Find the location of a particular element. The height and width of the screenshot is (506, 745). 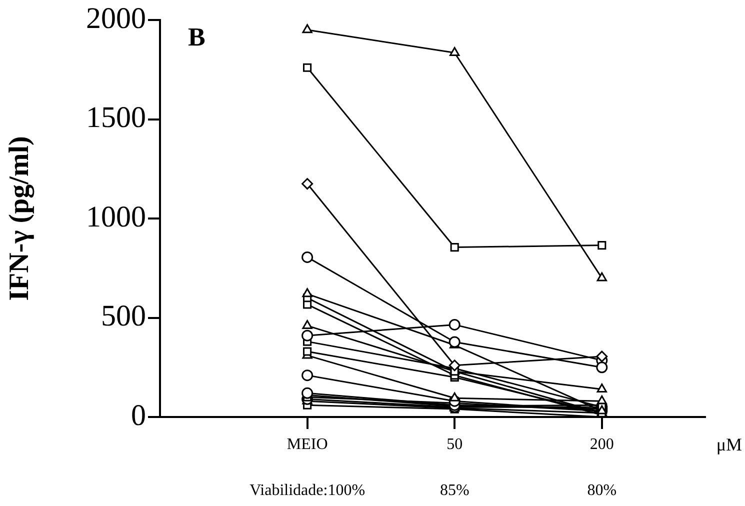

y-tick-label: 1000 is located at coordinates (116, 217).